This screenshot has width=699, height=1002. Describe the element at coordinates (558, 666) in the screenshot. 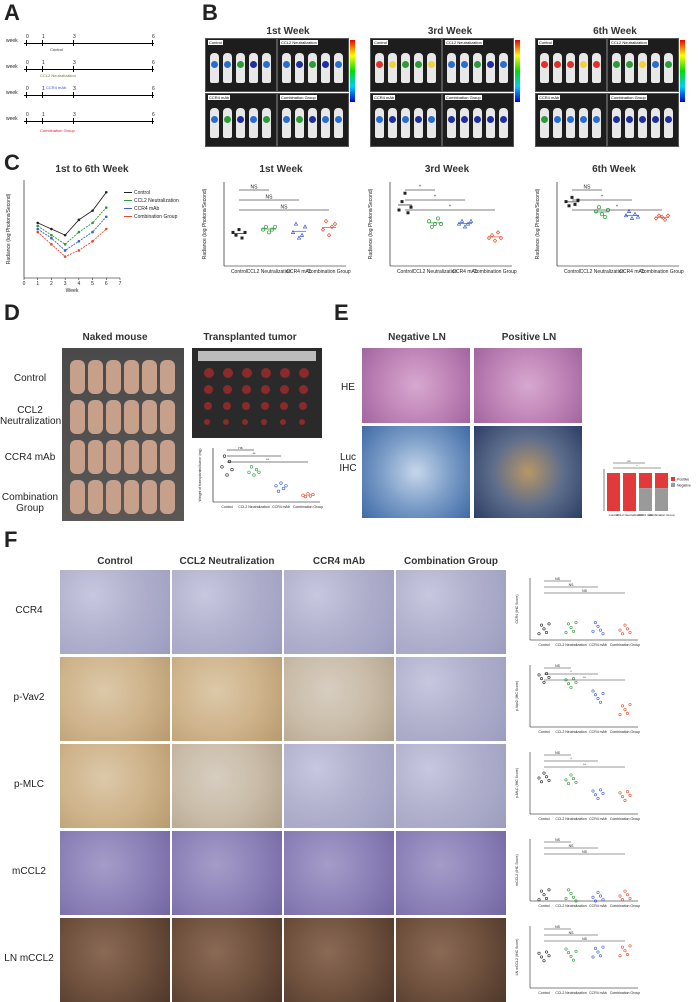

I see `significance-label: NS` at that location.